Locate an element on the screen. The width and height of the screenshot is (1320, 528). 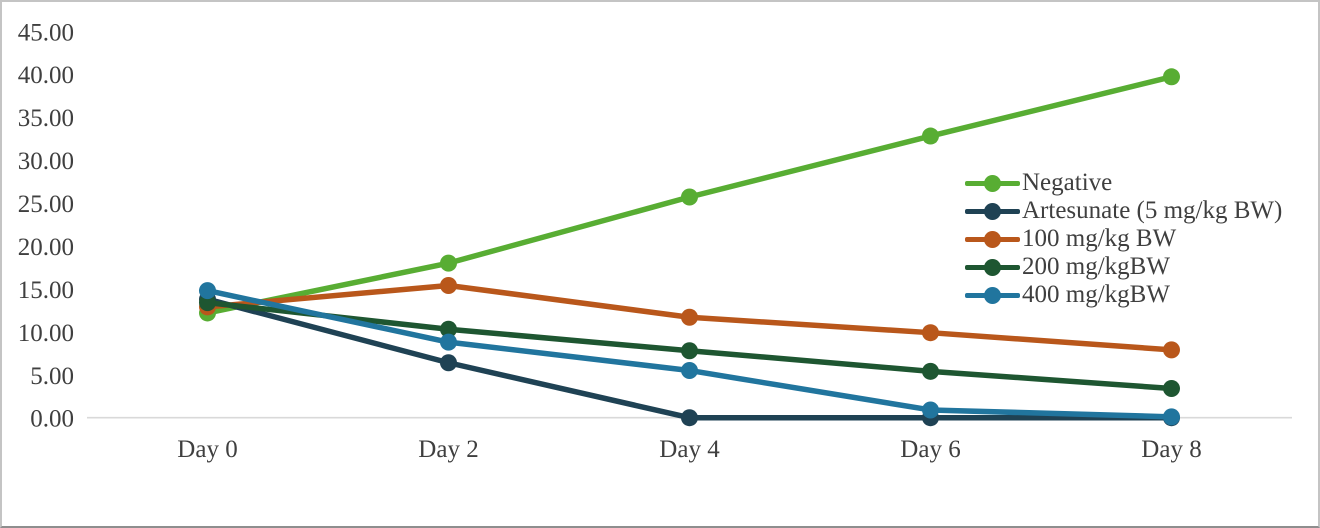
legend-item: 200 mg/kgBW is located at coordinates (1123, 267).